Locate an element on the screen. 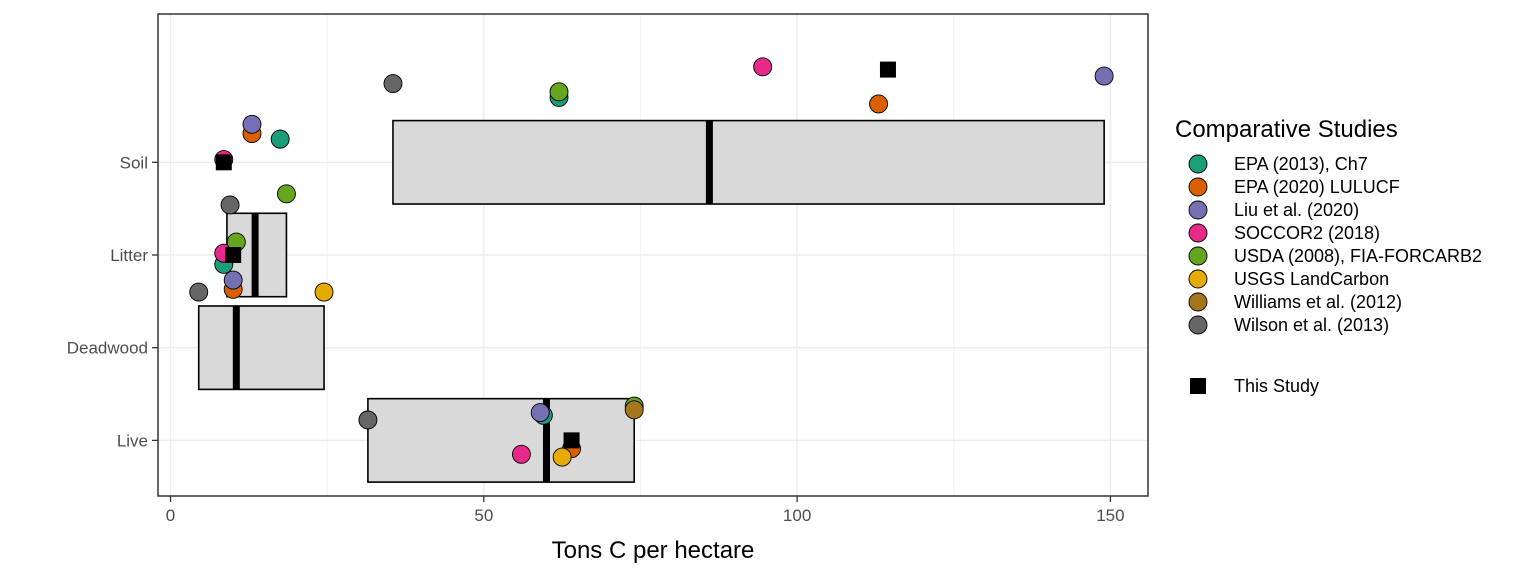  range-box-live is located at coordinates (501, 440).